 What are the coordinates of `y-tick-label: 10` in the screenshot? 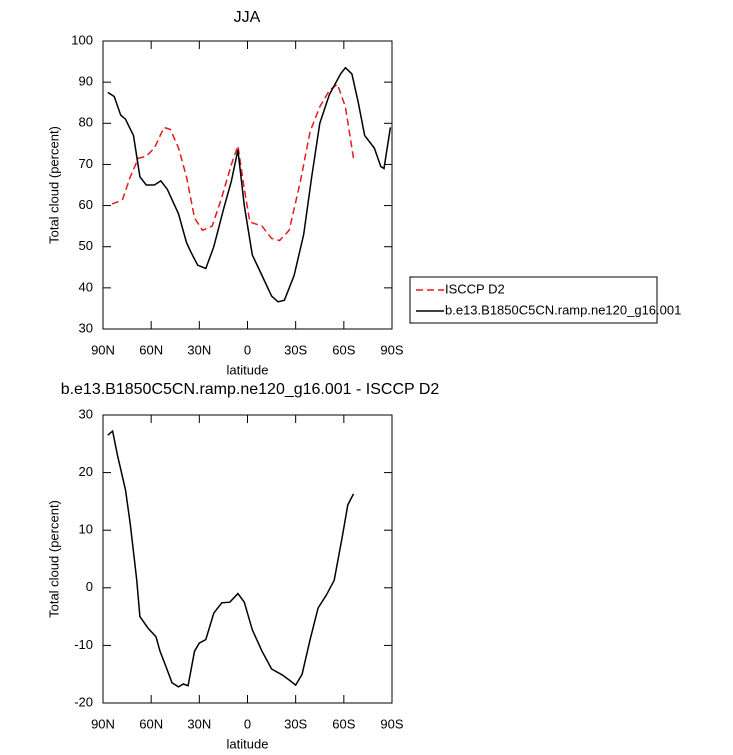 It's located at (86, 529).